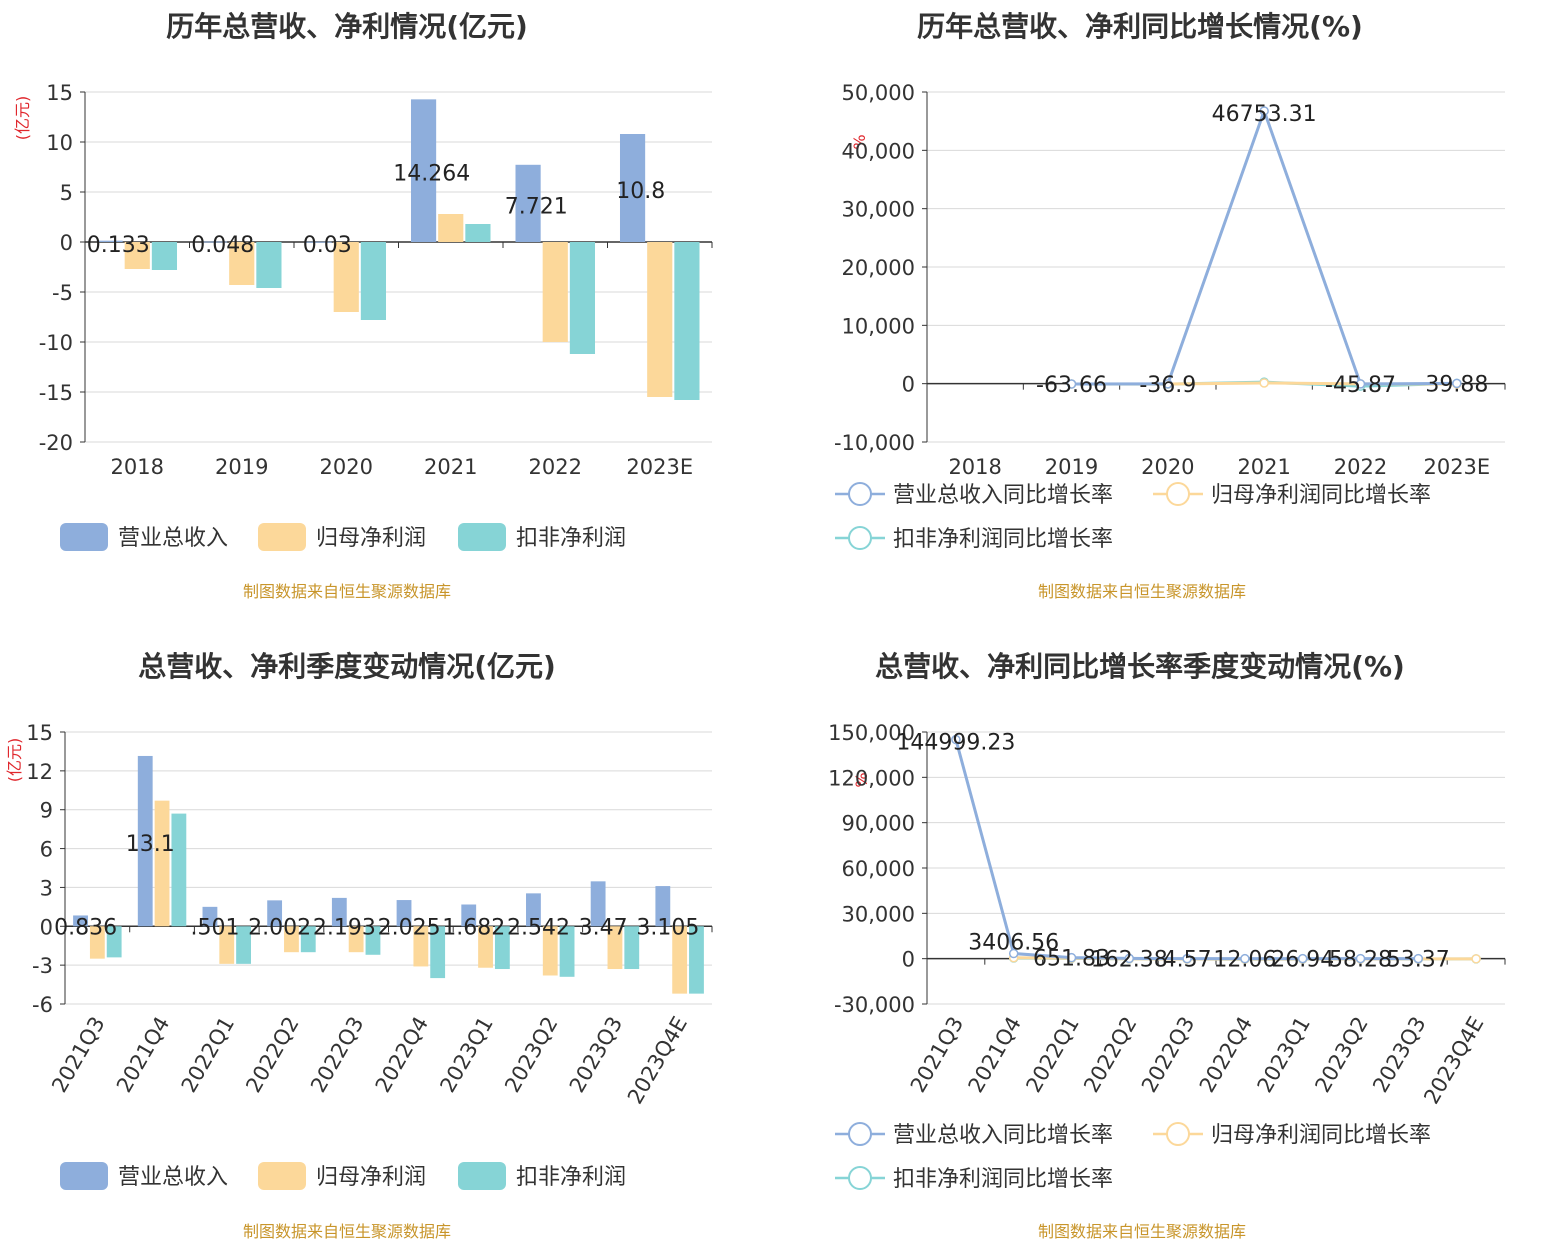 The width and height of the screenshot is (1554, 1240). I want to click on data-label: -45.87, so click(1360, 385).